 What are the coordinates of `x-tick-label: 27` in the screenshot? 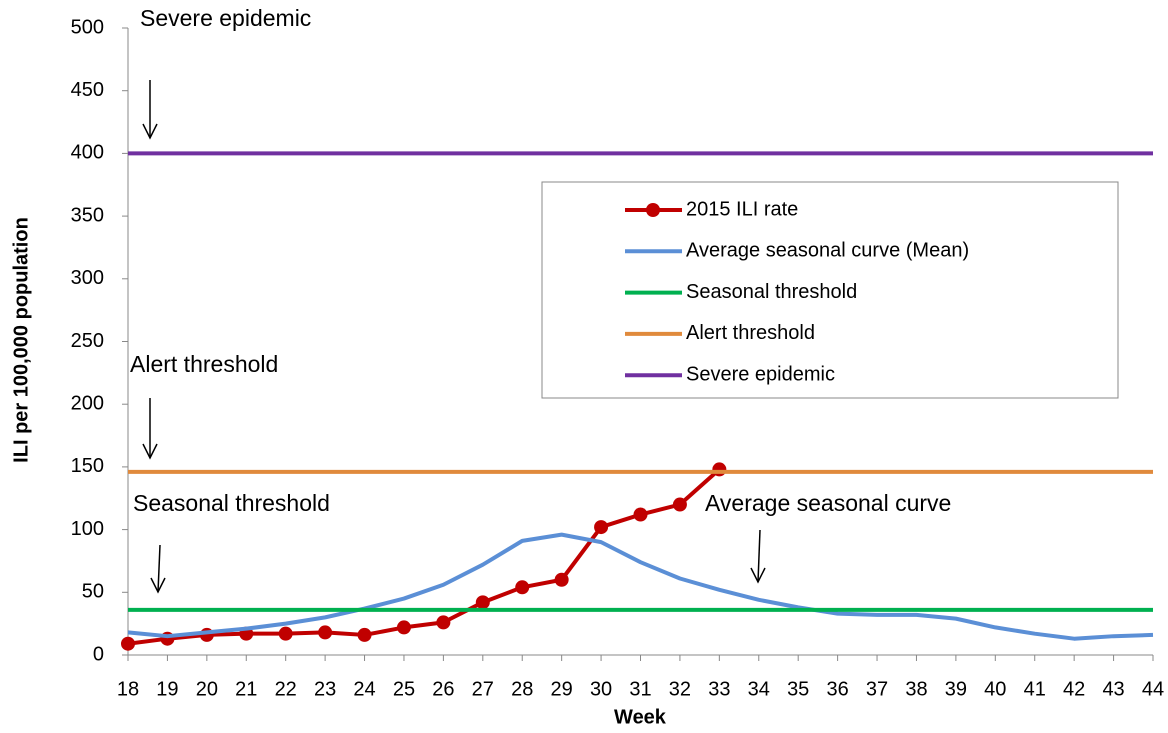 It's located at (483, 689).